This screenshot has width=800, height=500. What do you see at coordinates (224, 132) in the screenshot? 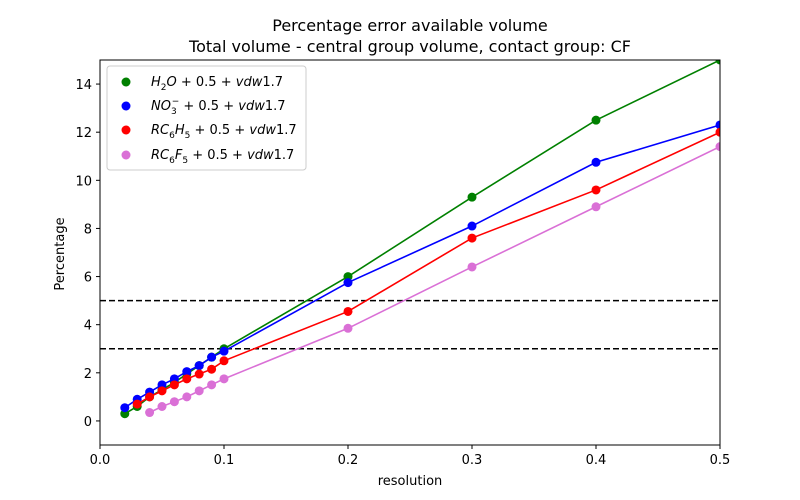
I see `legend-label-rc6h5: RC6H5 + 0.5 + vdw1.7` at bounding box center [224, 132].